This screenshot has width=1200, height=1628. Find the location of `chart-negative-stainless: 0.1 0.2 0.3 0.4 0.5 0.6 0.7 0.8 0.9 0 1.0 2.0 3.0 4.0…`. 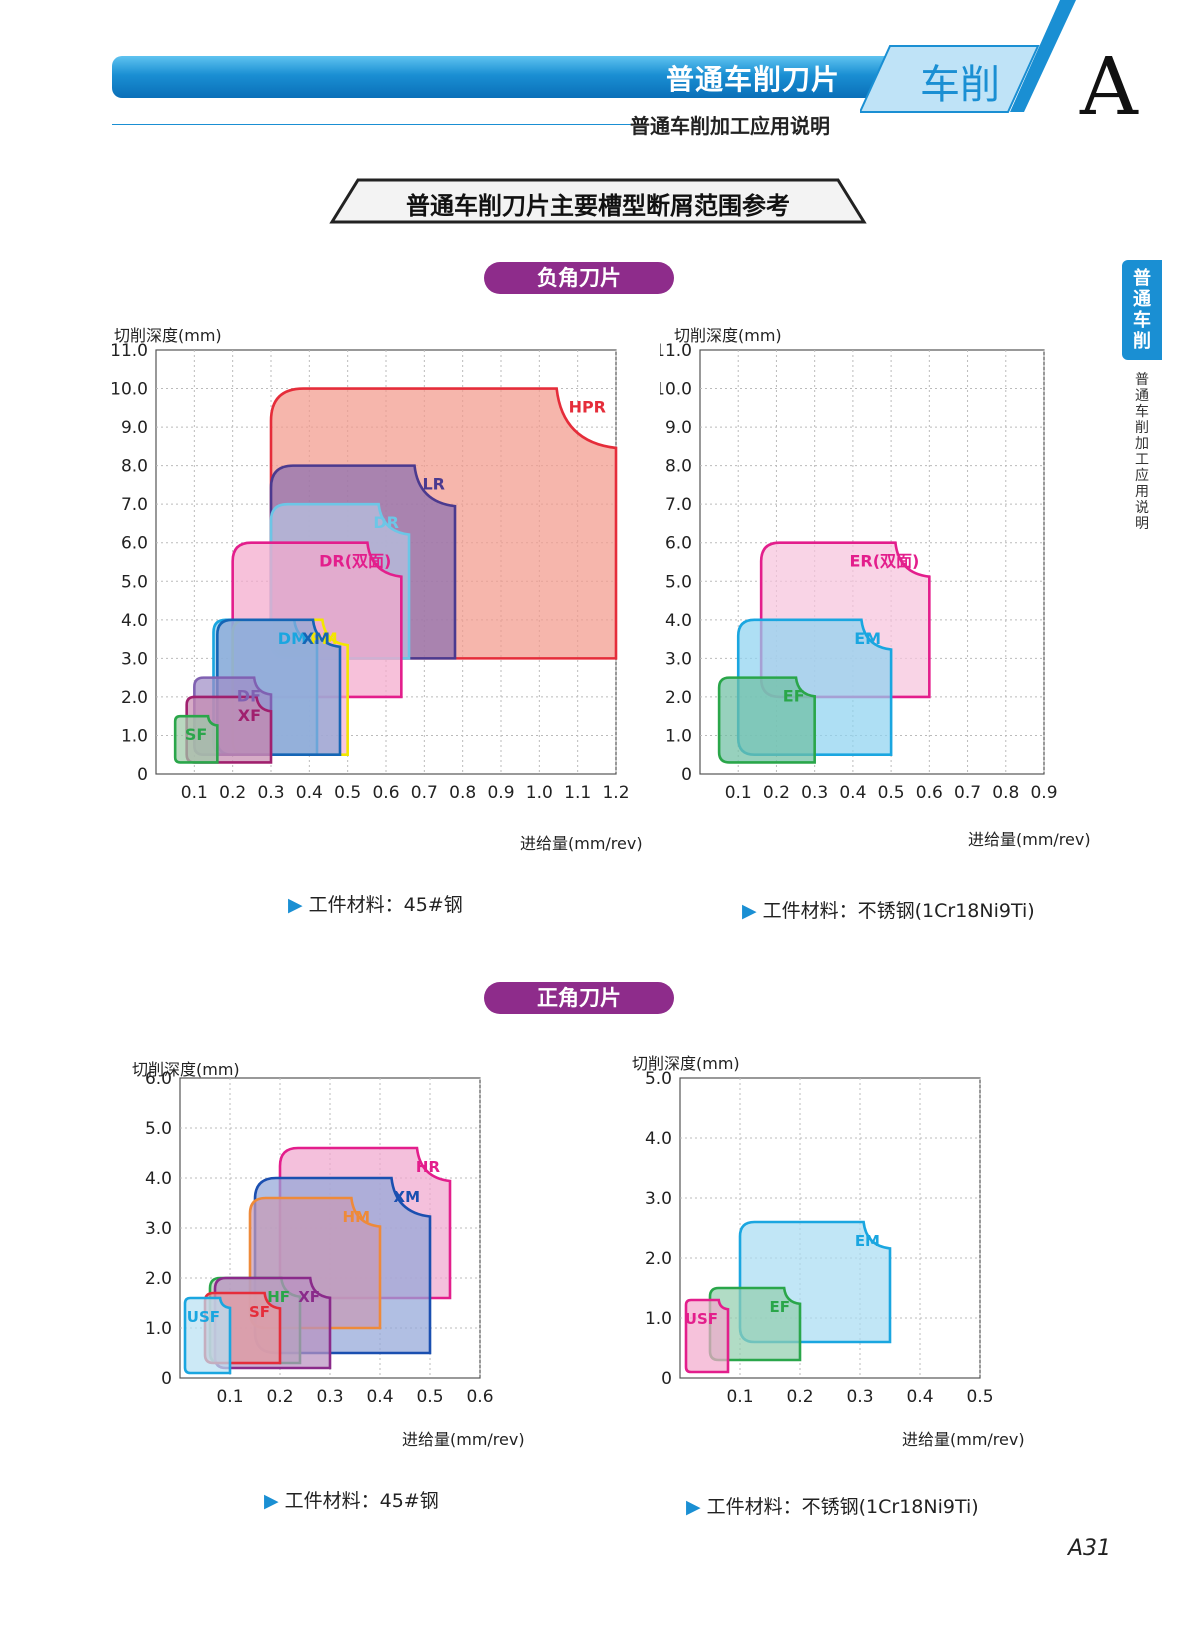

chart-negative-stainless: 0.1 0.2 0.3 0.4 0.5 0.6 0.7 0.8 0.9 0 1.0 2.0 3.0 4.0… is located at coordinates (859, 572).